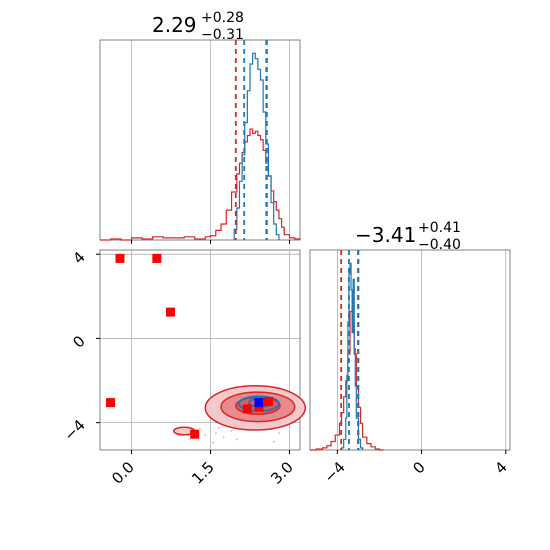 The image size is (550, 550). Describe the element at coordinates (282, 473) in the screenshot. I see `scatter-xtick-label: 3.0` at that location.